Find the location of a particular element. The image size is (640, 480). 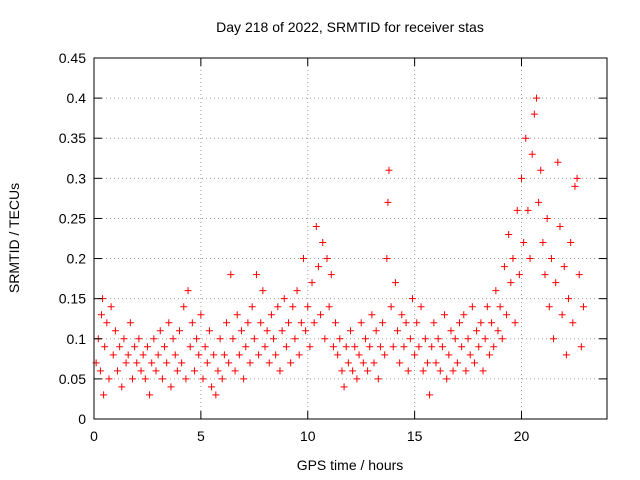

y-tick-label: 0.15 is located at coordinates (72, 299).